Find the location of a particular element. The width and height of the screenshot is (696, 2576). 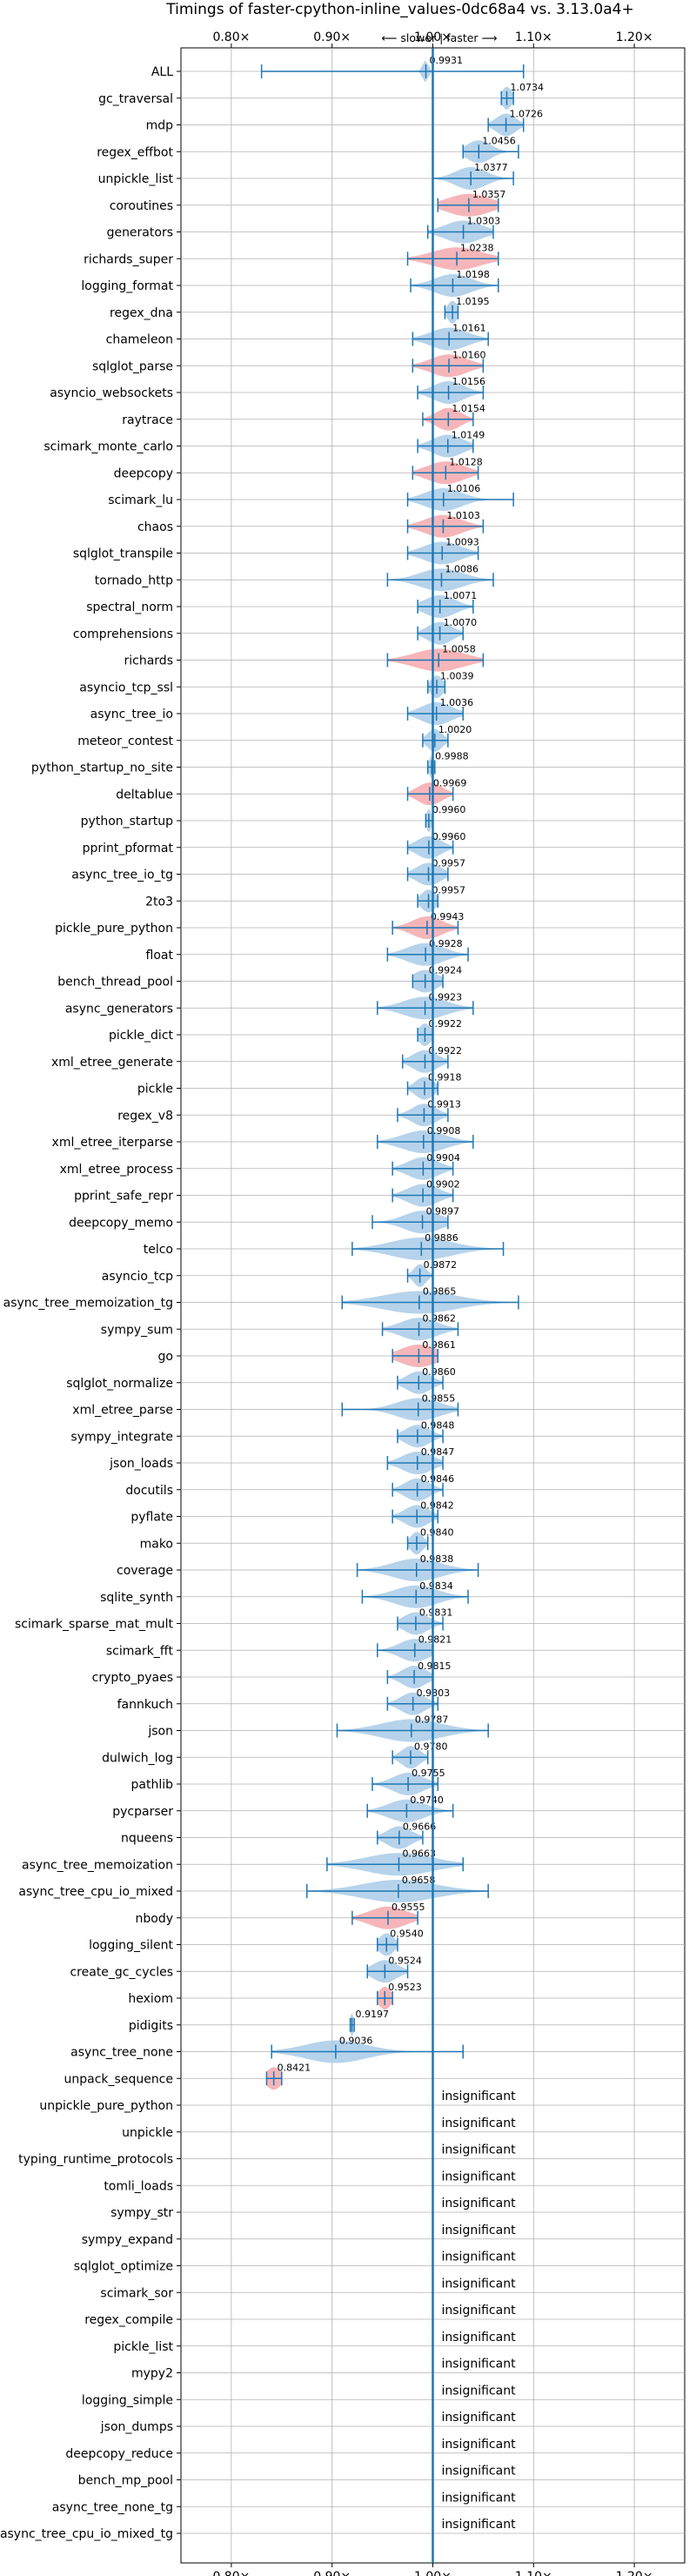

benchmark-label: regex_dna is located at coordinates (141, 313).